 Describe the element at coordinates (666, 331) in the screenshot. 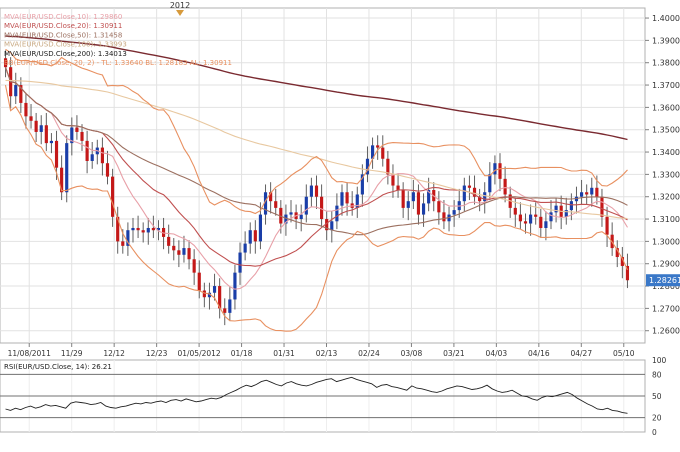

I see `y-tick-label: 1.2600` at that location.